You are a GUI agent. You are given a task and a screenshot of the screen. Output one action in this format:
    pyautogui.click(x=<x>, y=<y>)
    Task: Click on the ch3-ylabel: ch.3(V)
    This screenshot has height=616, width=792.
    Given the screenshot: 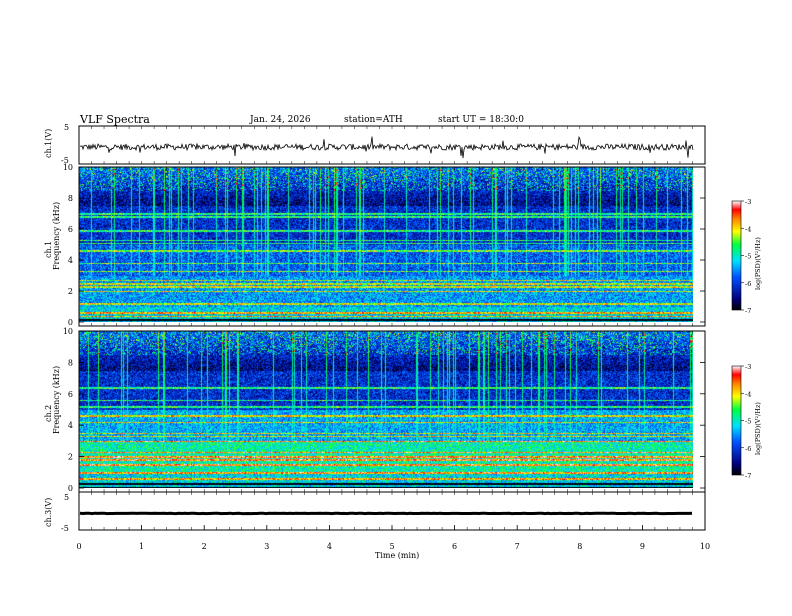 What is the action you would take?
    pyautogui.click(x=48, y=512)
    